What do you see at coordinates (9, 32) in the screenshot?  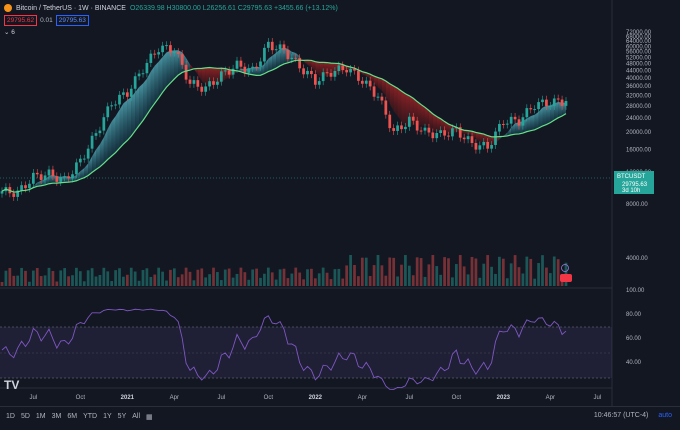 I see `indicator-toggle: ⌄ 6` at bounding box center [9, 32].